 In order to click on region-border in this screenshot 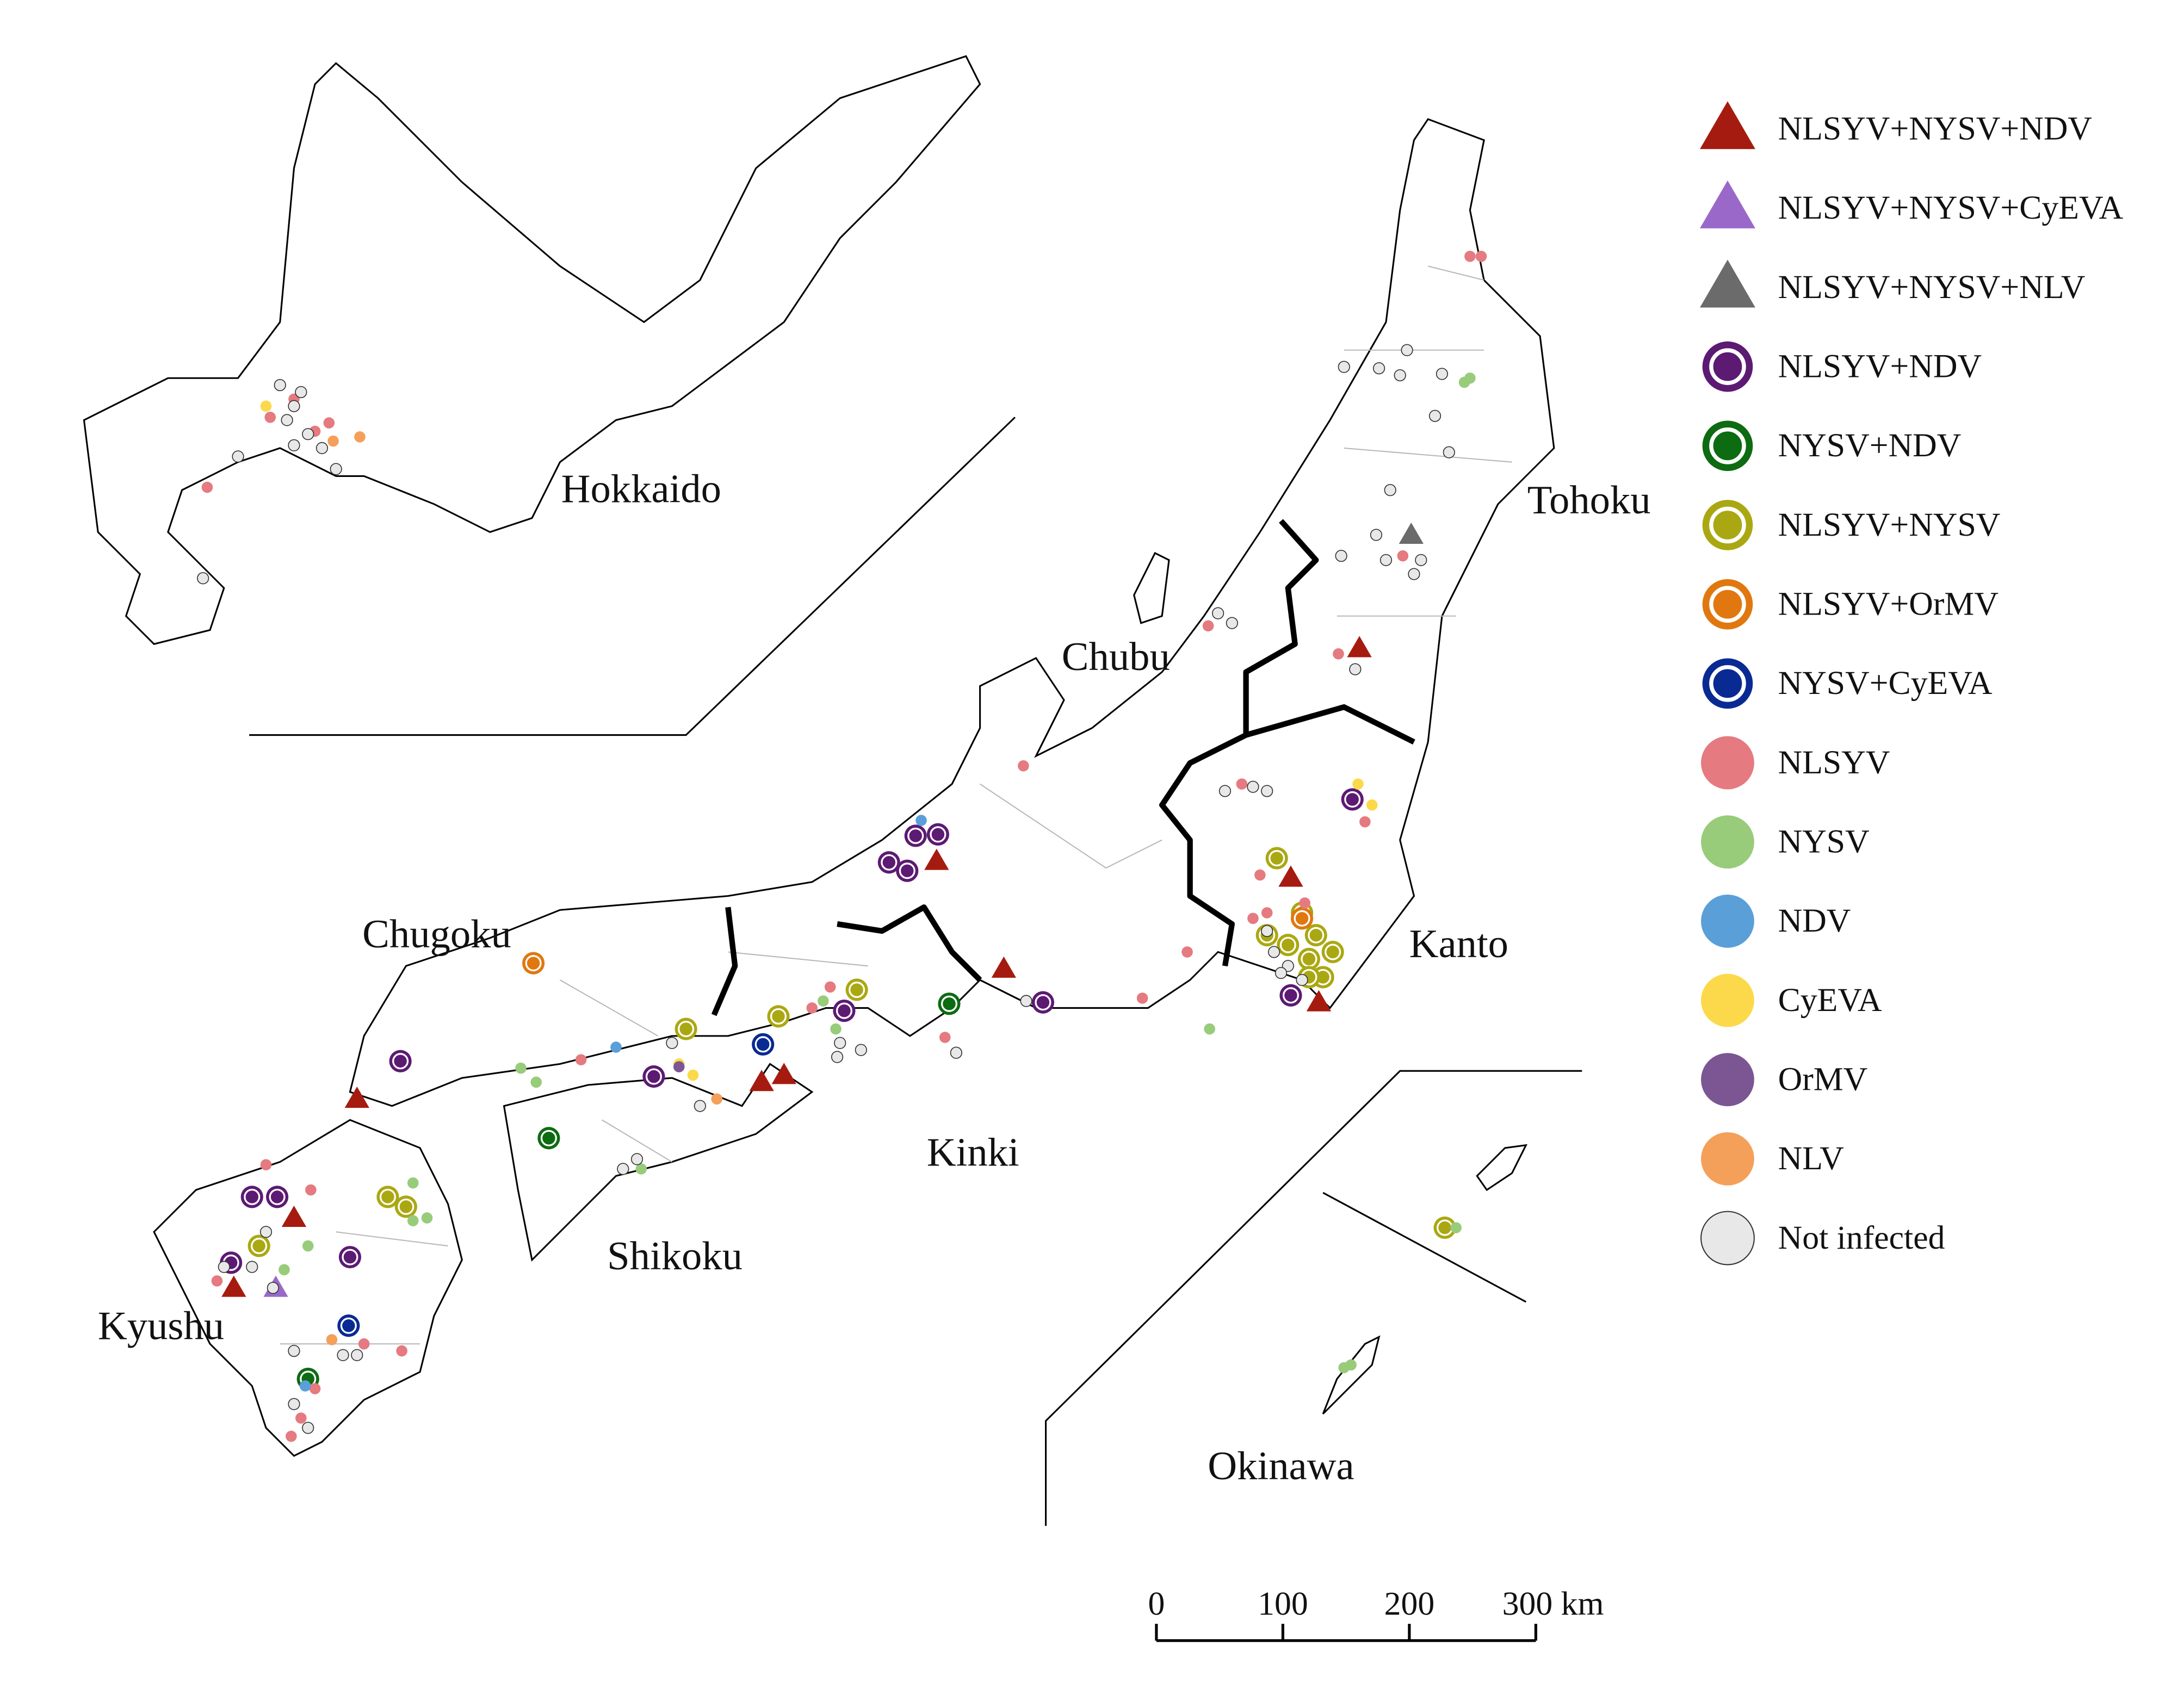, I will do `click(1239, 743)`.